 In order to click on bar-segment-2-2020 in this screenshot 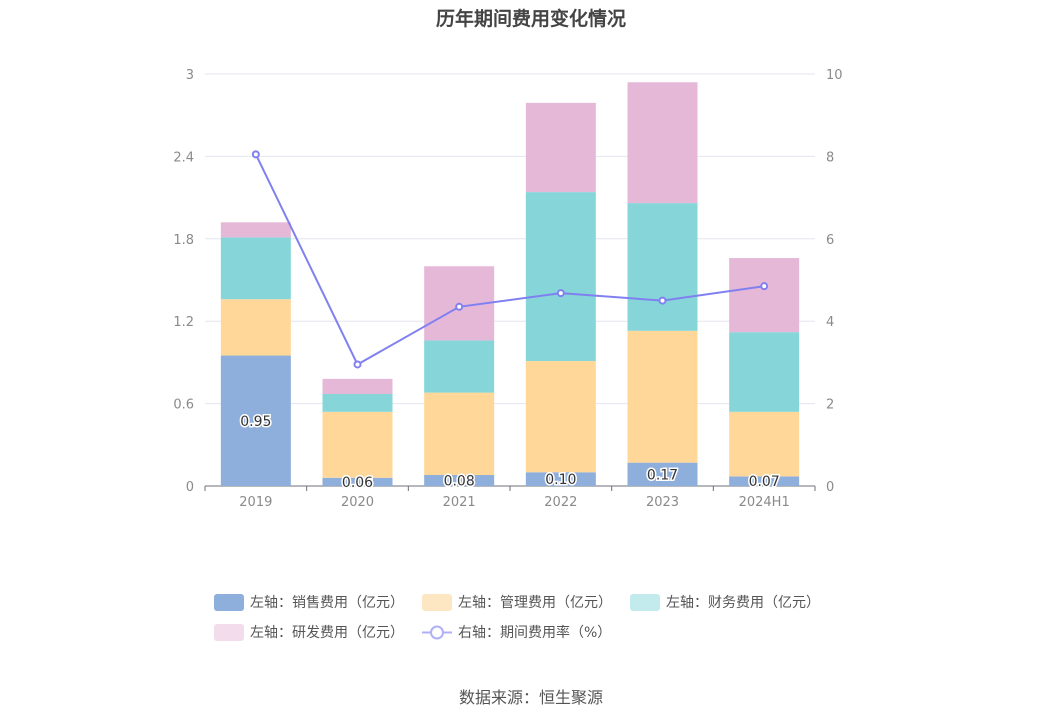, I will do `click(357, 444)`.